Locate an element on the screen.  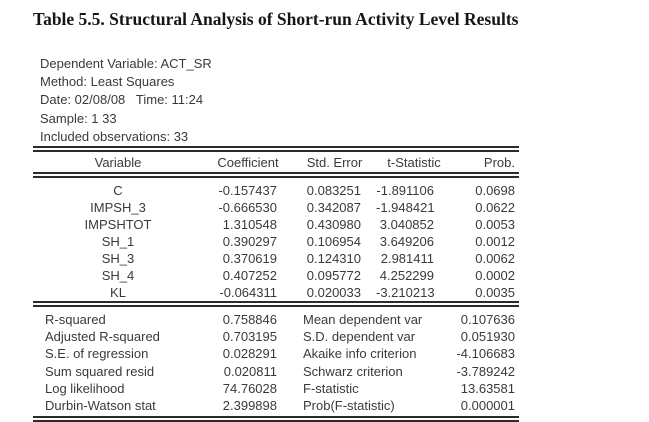
cell-prob: 0.0622 is located at coordinates (495, 208).